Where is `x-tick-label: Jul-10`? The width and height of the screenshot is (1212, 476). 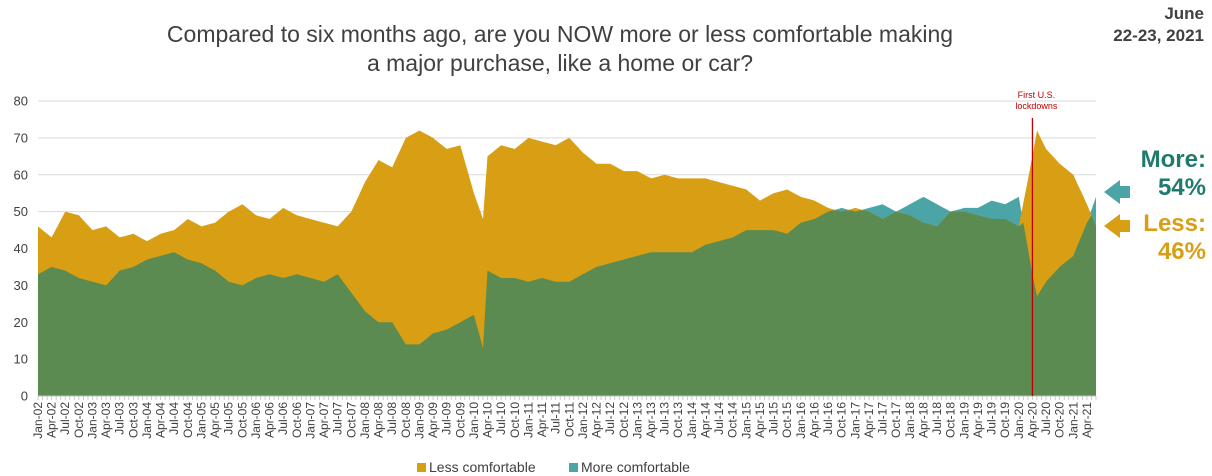 x-tick-label: Jul-10 is located at coordinates (501, 418).